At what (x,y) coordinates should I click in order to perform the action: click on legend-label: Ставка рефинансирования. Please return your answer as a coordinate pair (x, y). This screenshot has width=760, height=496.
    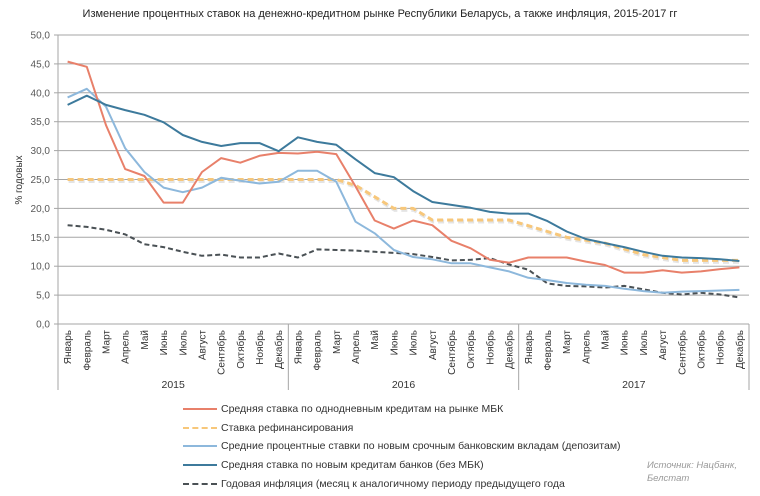
    Looking at the image, I should click on (287, 427).